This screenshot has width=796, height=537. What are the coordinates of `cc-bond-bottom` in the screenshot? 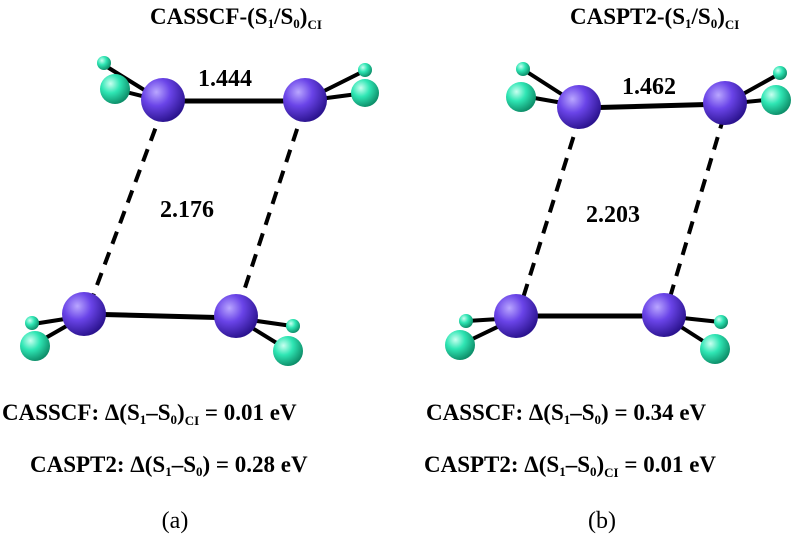 It's located at (160, 316).